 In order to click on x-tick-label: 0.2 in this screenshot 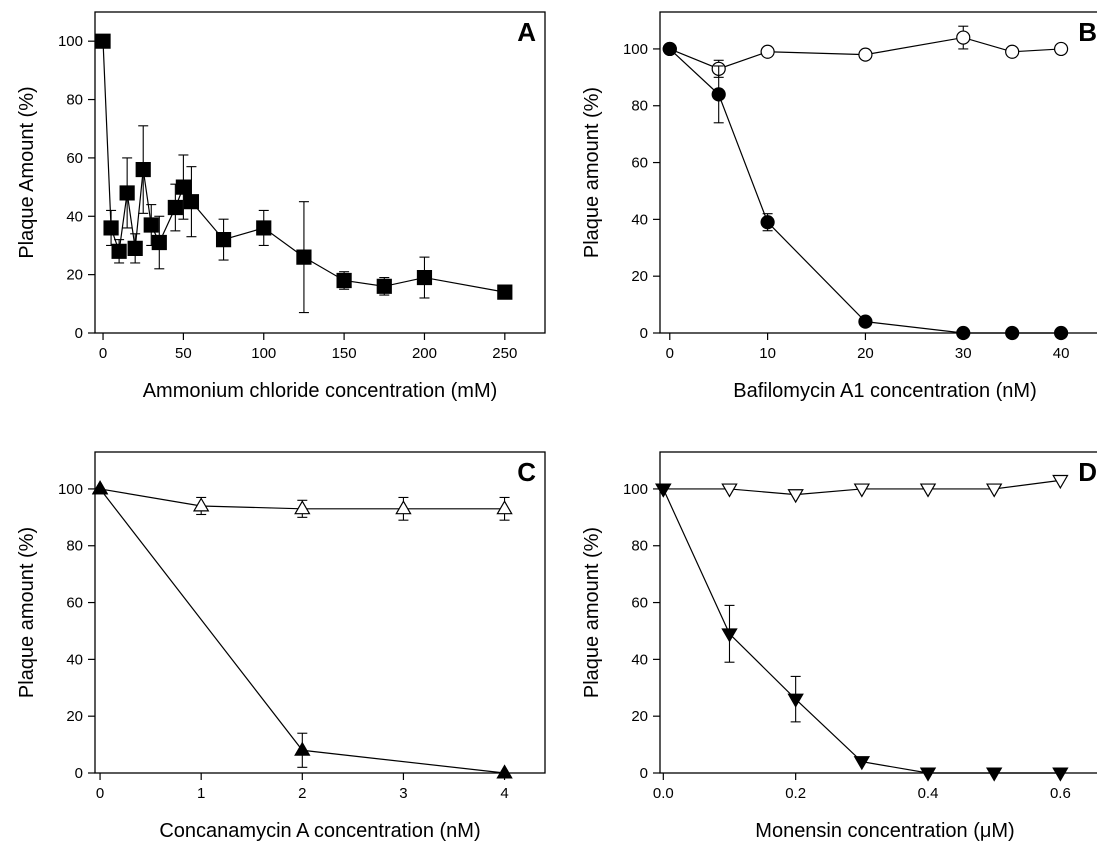, I will do `click(795, 793)`.